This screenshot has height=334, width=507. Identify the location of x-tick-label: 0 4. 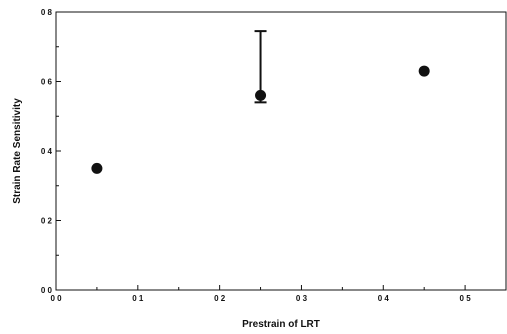
(384, 298).